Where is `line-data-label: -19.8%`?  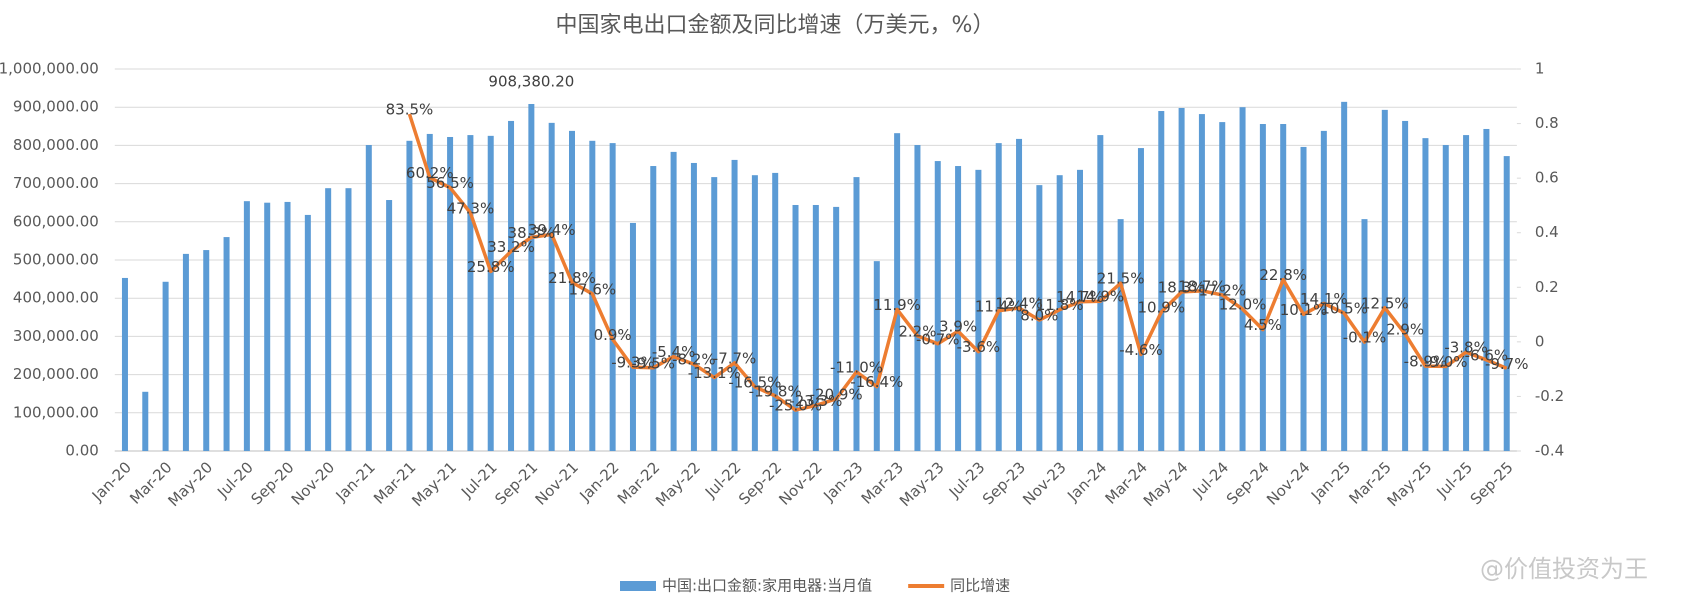 line-data-label: -19.8% is located at coordinates (775, 391).